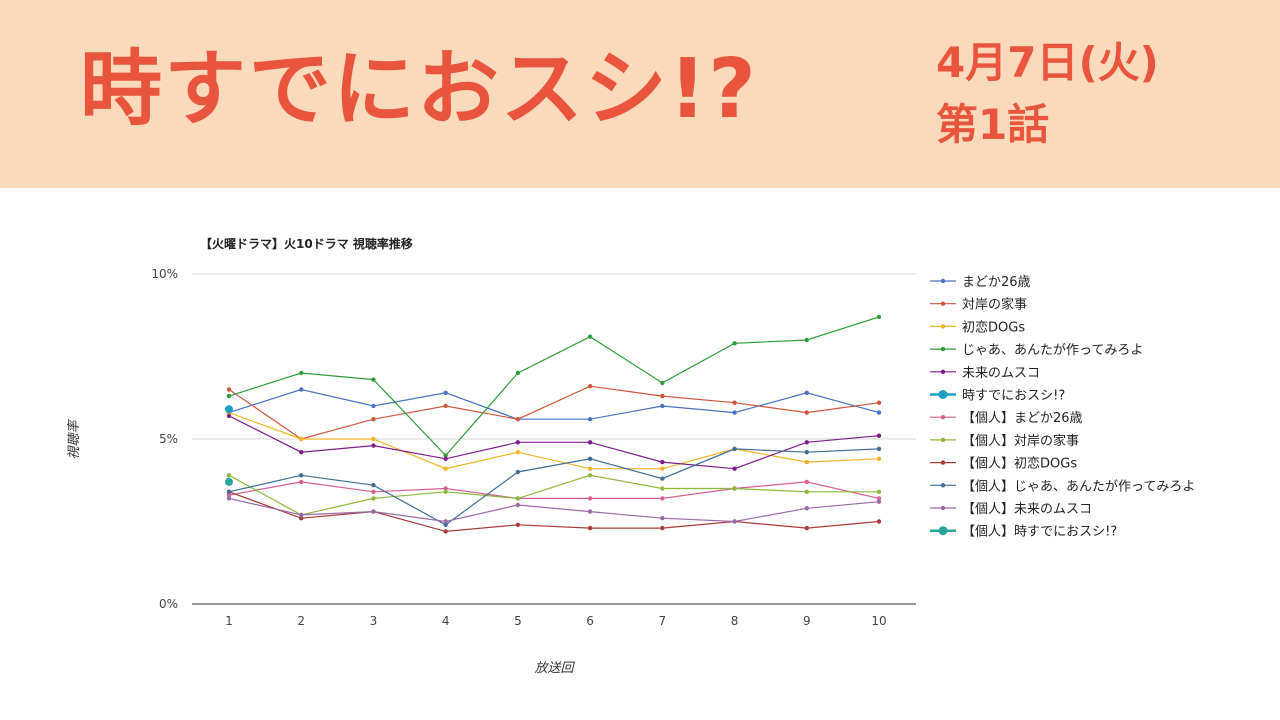 The width and height of the screenshot is (1280, 720). I want to click on x-tick-label: 10, so click(878, 621).